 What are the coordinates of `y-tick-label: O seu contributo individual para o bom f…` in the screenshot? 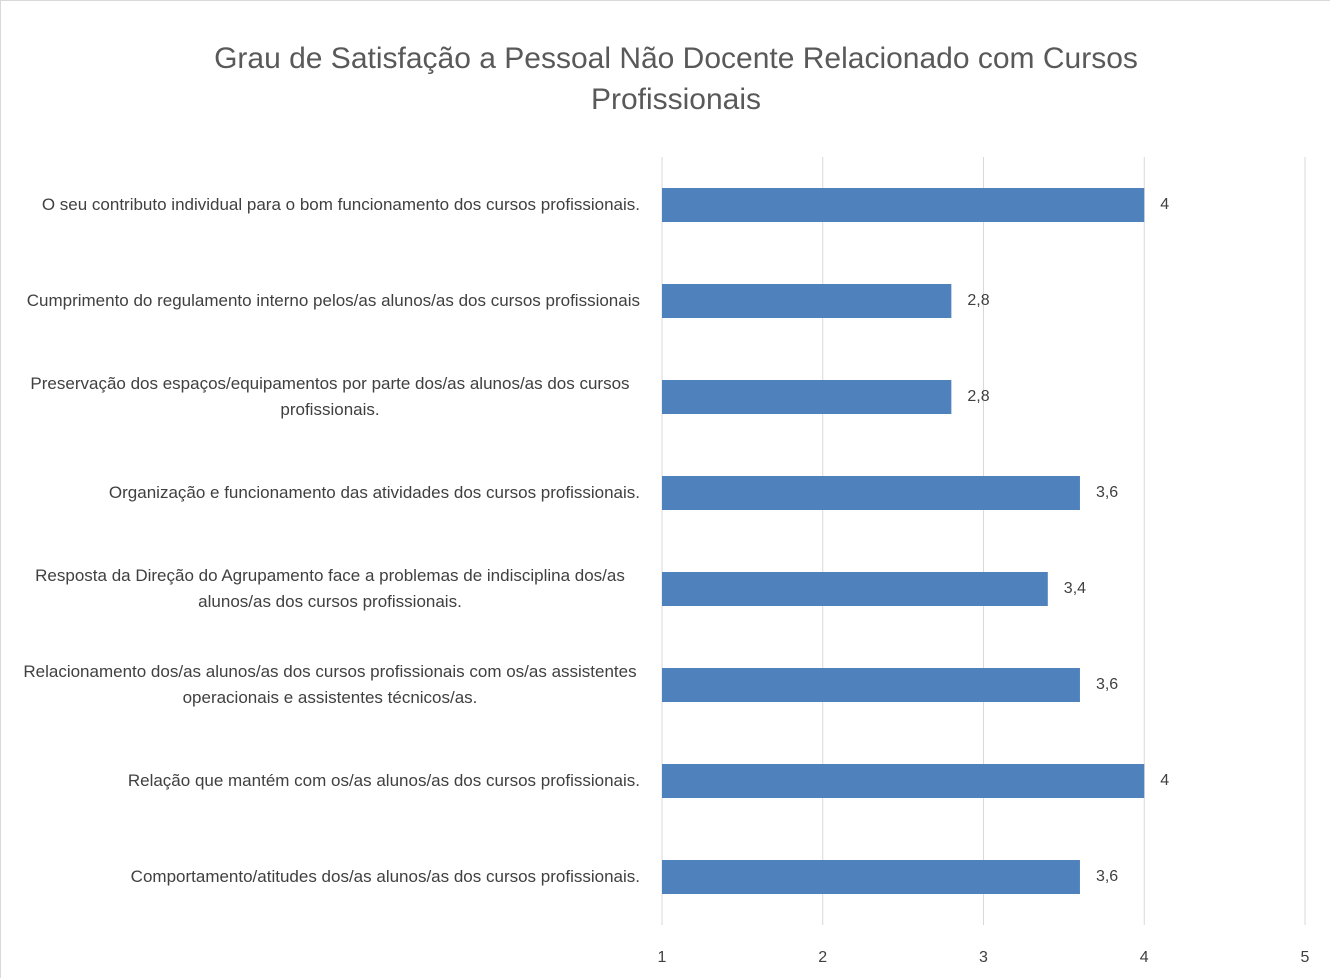 It's located at (340, 204).